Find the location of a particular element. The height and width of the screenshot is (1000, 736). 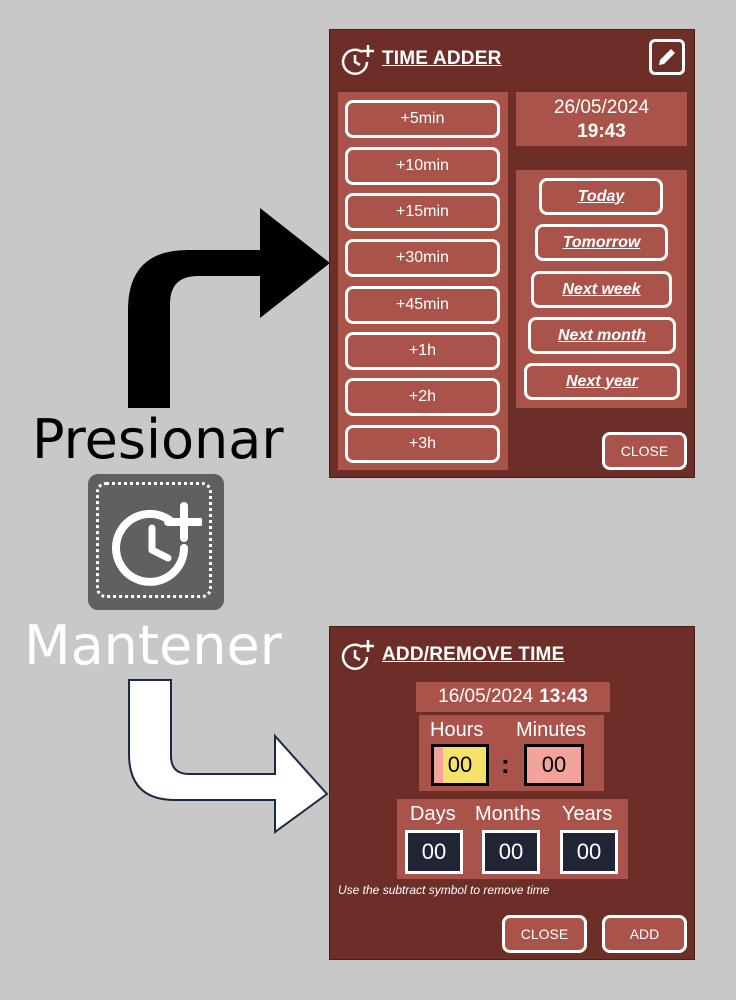

increment-button: +3h is located at coordinates (422, 444).